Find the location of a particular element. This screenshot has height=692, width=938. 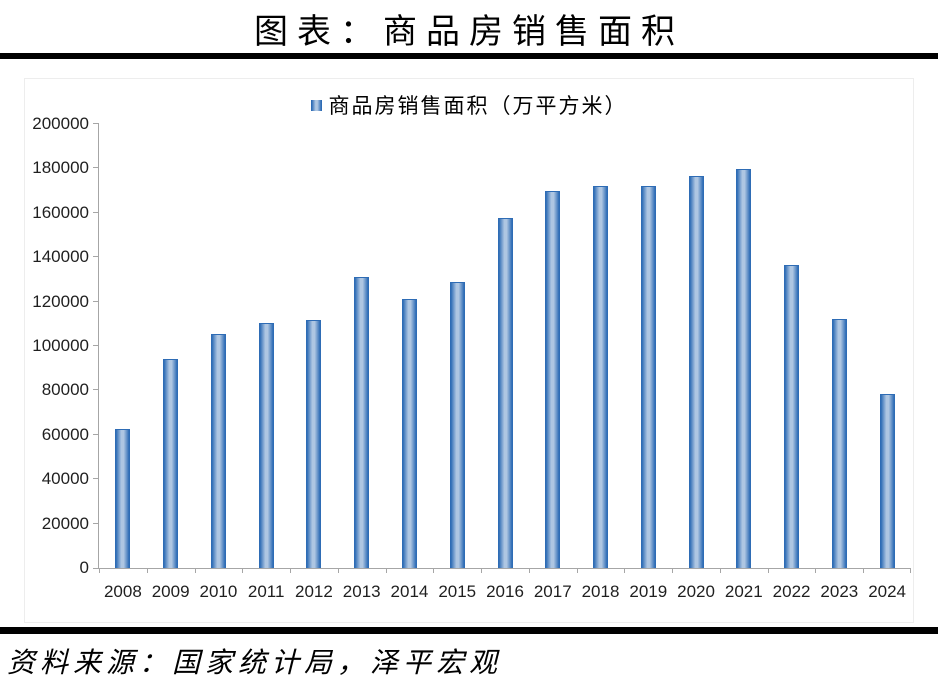

x-axis-label: 2009 is located at coordinates (170, 591).